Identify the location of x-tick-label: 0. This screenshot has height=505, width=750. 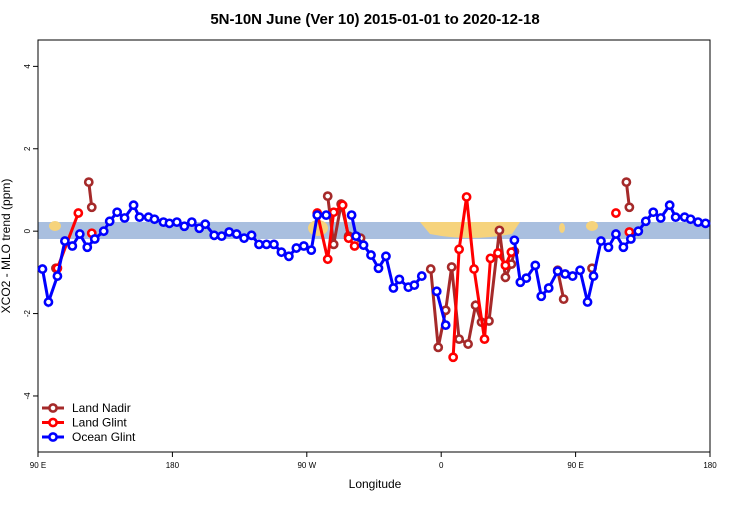
(441, 465).